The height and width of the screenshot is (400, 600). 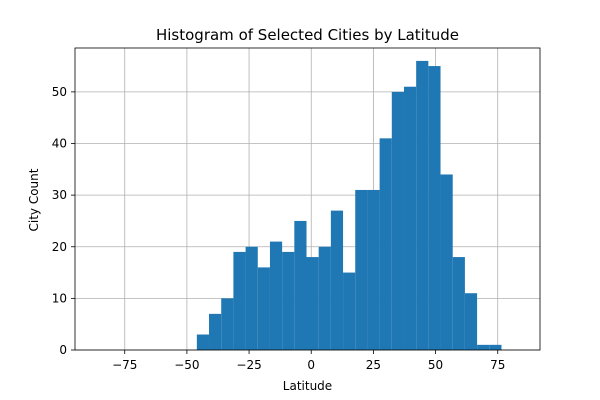 I want to click on y-tick-label: 30, so click(x=59, y=195).